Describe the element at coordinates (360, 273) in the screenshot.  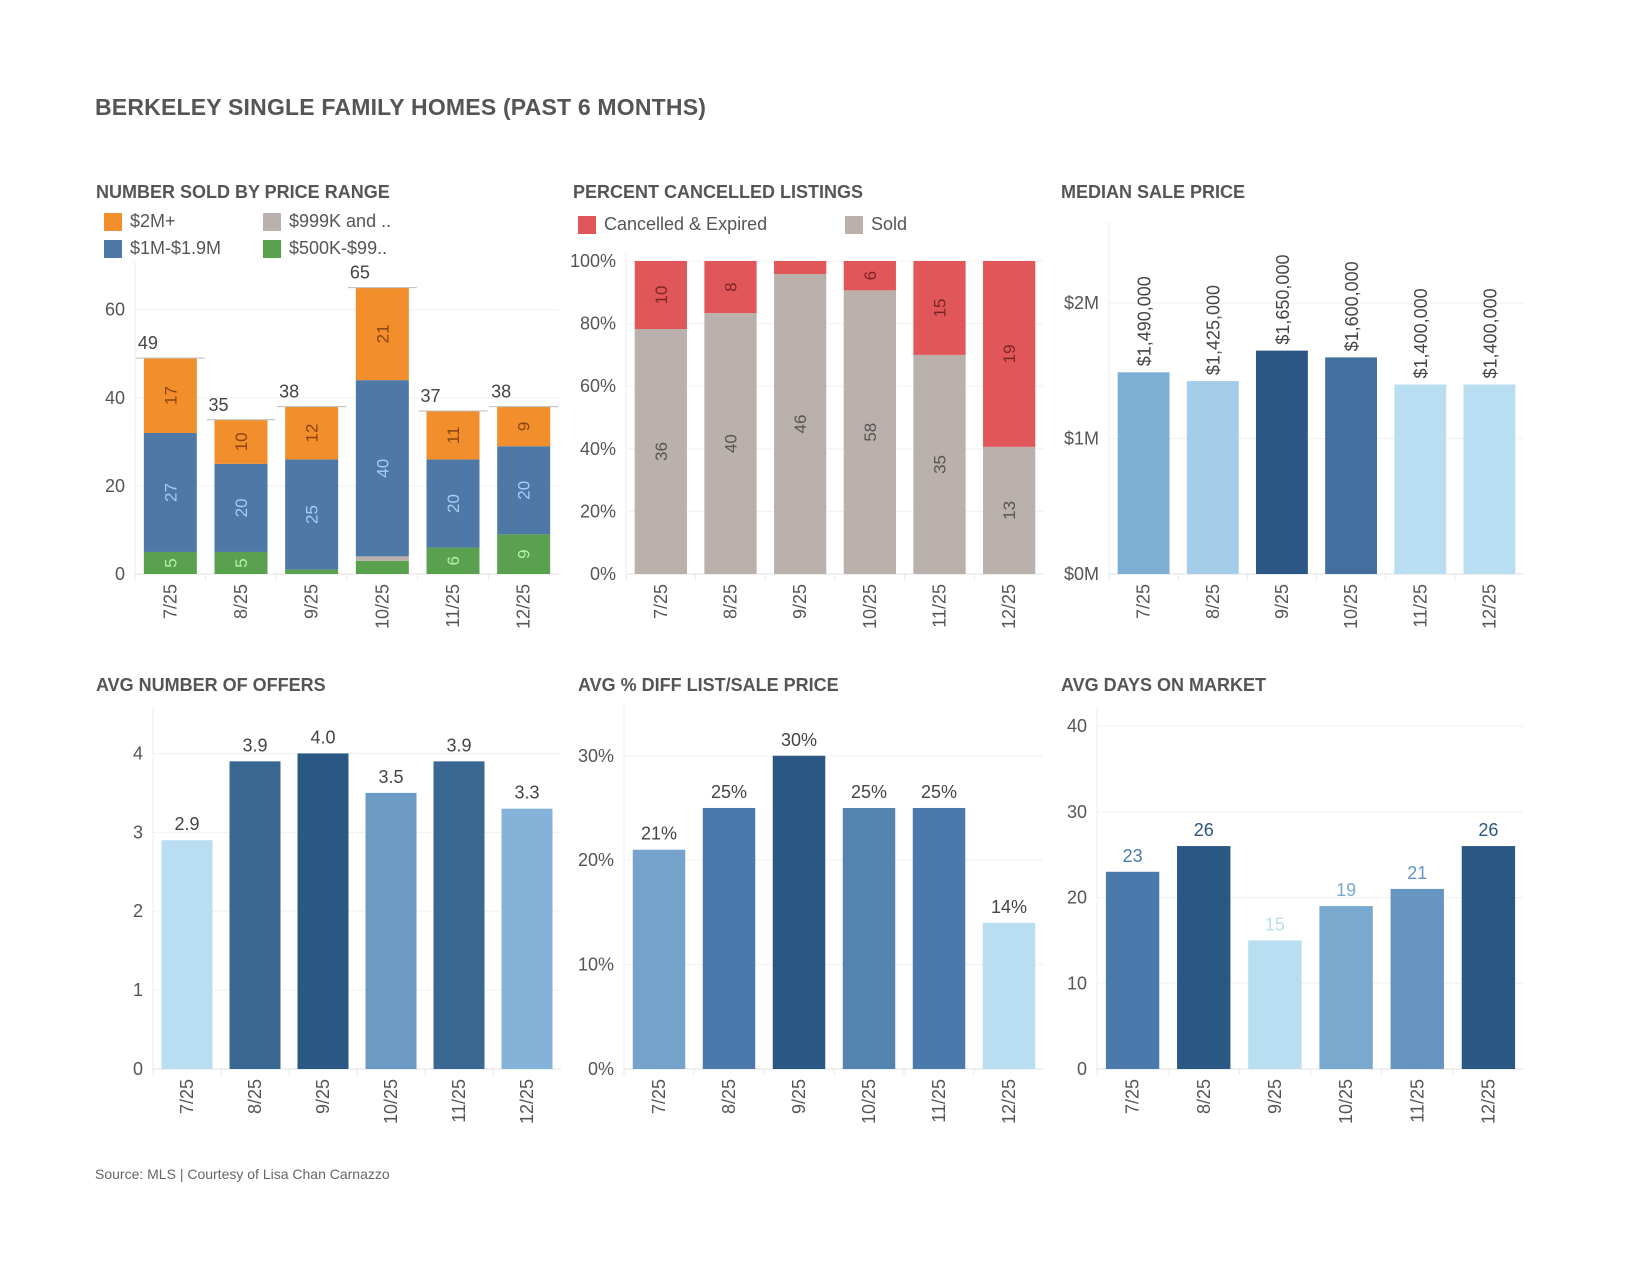
I see `total-label: 65` at that location.